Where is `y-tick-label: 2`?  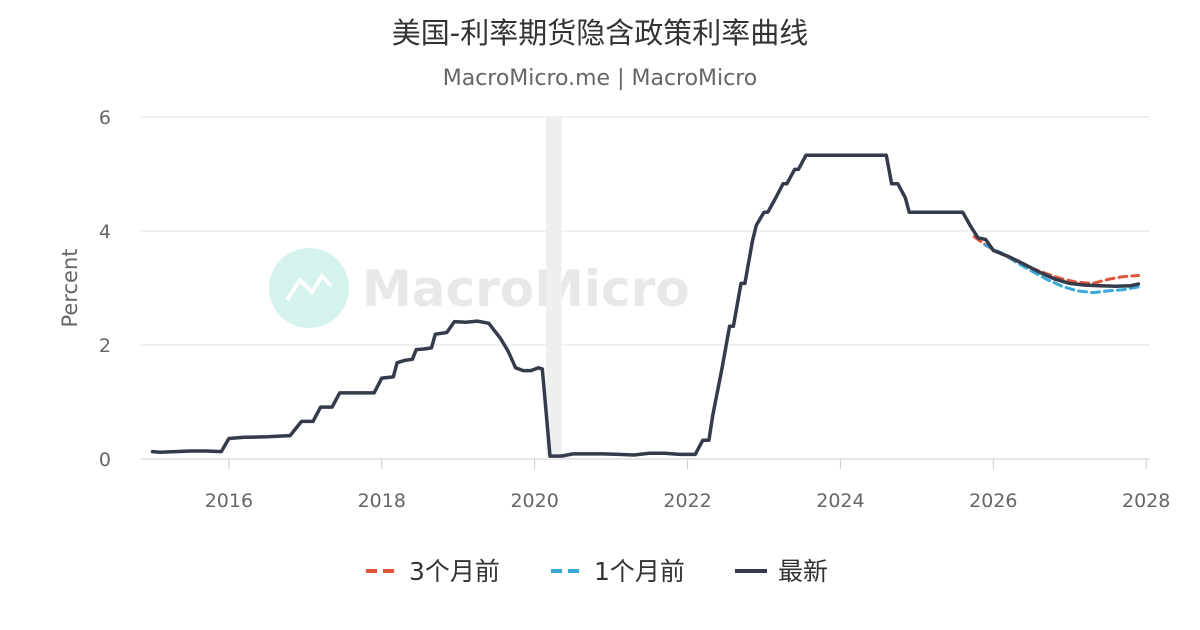 y-tick-label: 2 is located at coordinates (105, 346).